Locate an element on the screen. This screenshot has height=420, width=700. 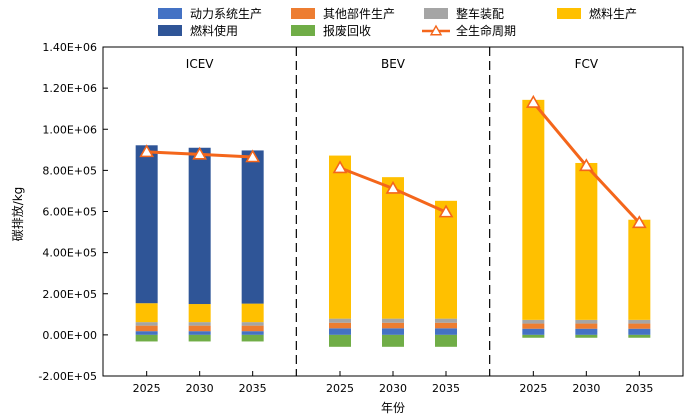
y-tick-label: 1.40E+06 is located at coordinates (69, 47).